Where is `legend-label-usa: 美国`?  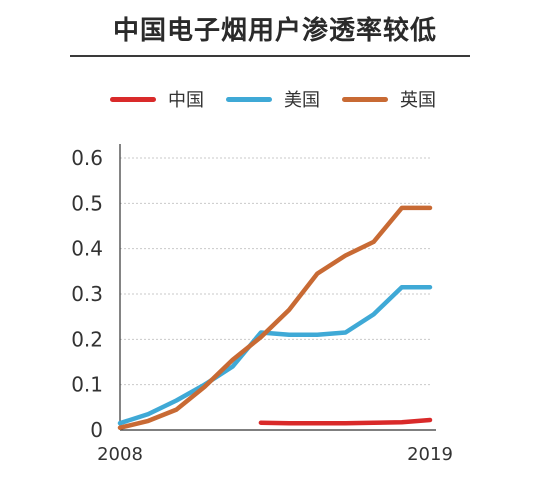 legend-label-usa: 美国 is located at coordinates (302, 100).